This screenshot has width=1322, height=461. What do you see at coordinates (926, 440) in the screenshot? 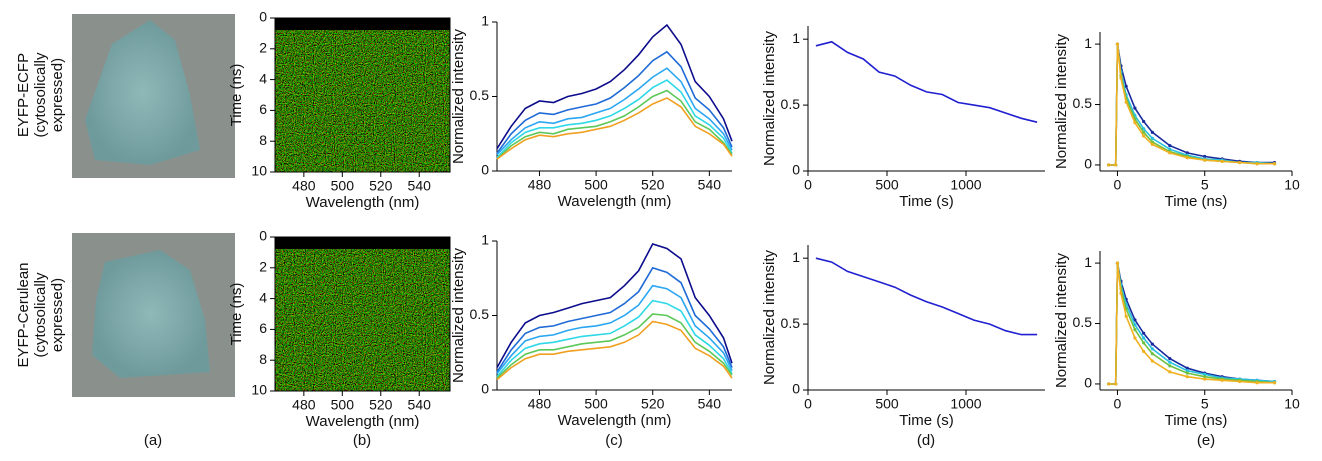
I see `panel-label: (d)` at bounding box center [926, 440].